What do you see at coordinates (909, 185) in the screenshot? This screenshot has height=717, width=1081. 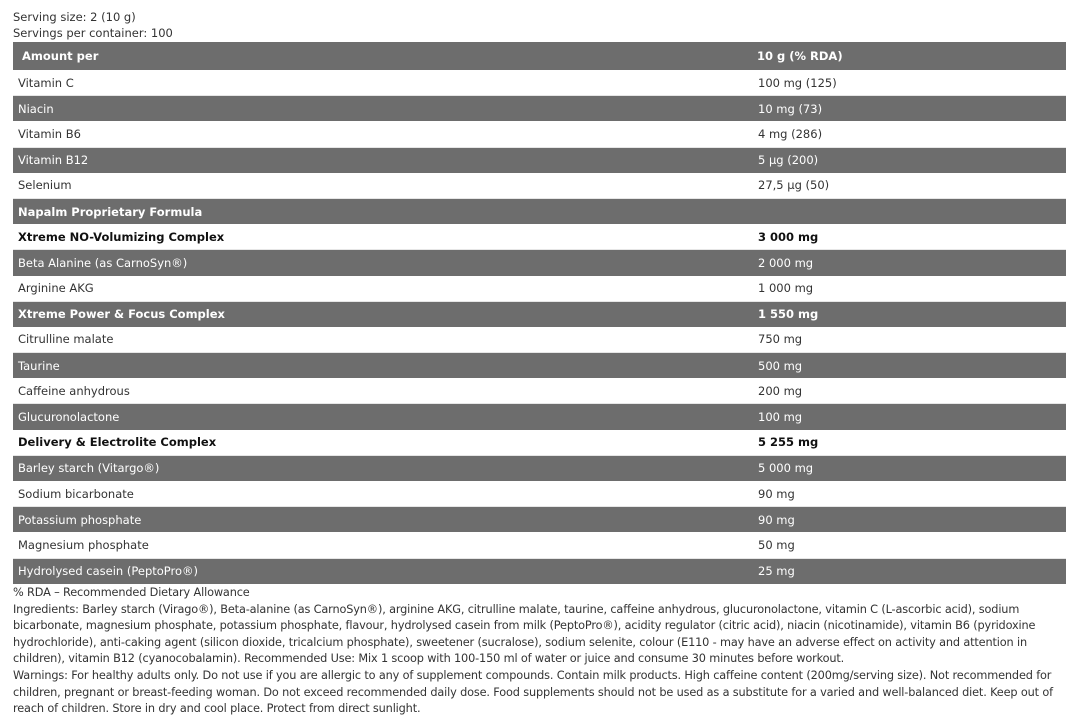 I see `nutrient-value: 27,5 µg (50)` at bounding box center [909, 185].